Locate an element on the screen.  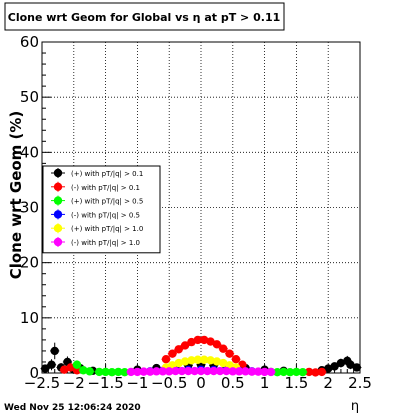
title-box is located at coordinates (144, 16).